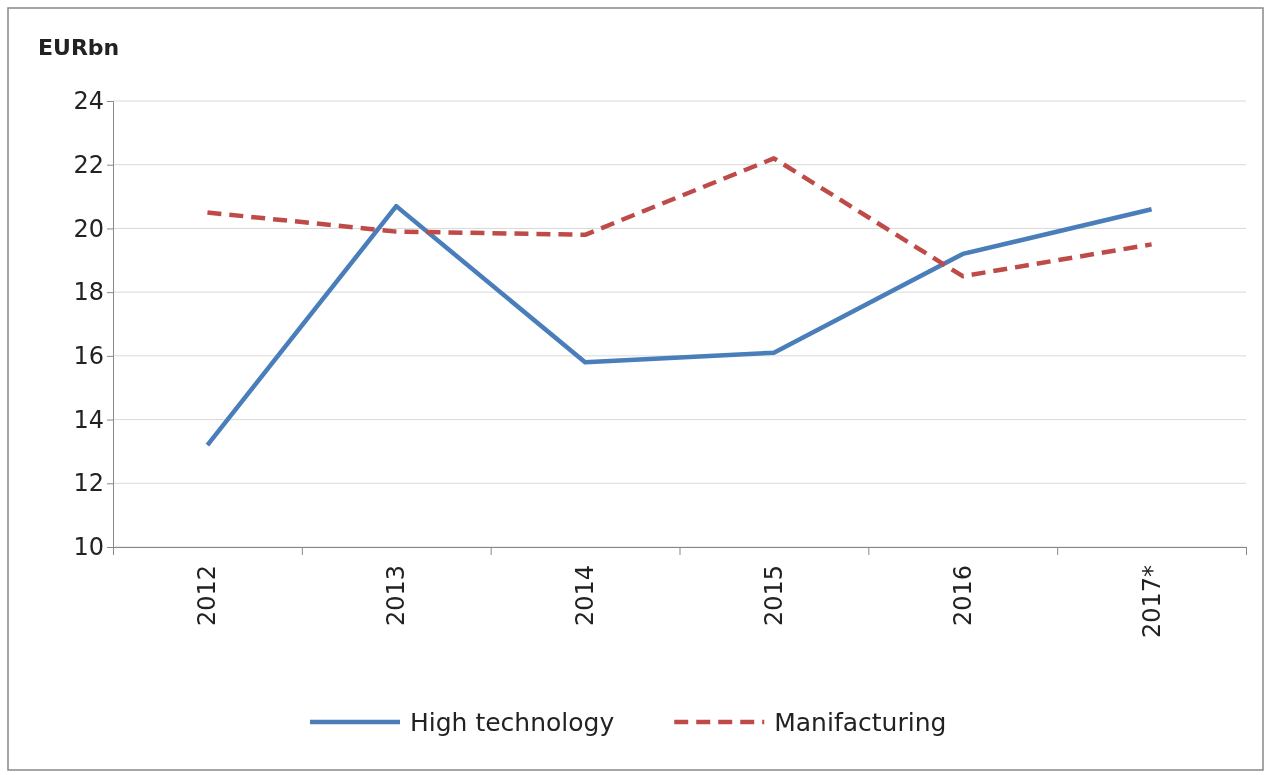  Describe the element at coordinates (585, 596) in the screenshot. I see `x-tick-label: 2014` at that location.